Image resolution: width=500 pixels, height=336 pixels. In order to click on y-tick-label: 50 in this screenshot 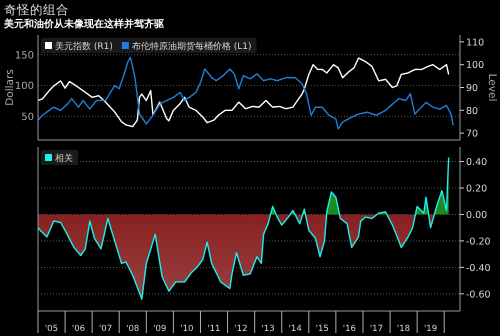, I will do `click(27, 118)`.